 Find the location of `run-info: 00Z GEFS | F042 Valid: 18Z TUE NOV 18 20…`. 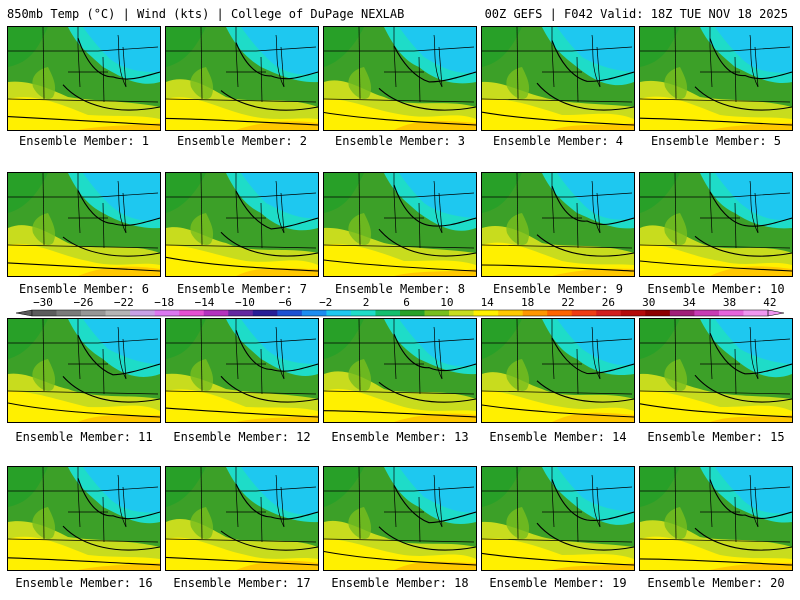

run-info: 00Z GEFS | F042 Valid: 18Z TUE NOV 18 20… is located at coordinates (636, 14).